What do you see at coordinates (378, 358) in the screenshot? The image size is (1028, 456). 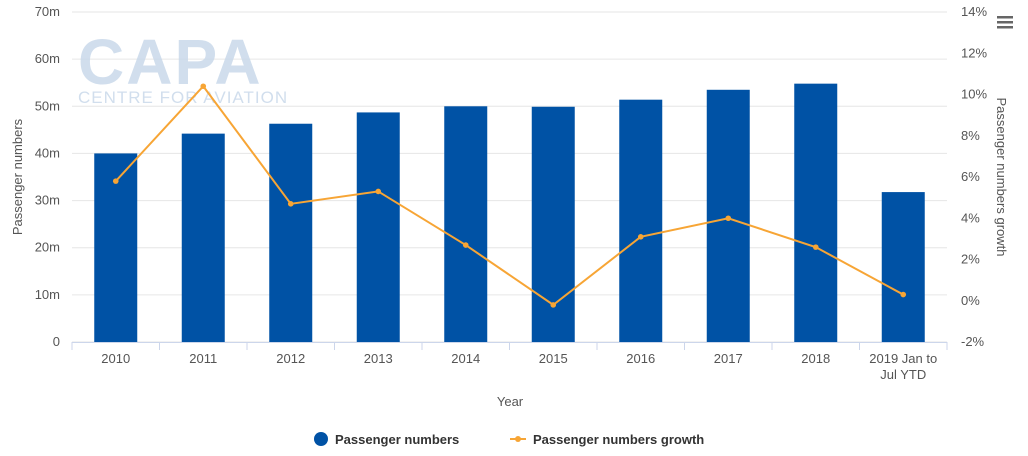 I see `x-tick-label: 2013` at bounding box center [378, 358].